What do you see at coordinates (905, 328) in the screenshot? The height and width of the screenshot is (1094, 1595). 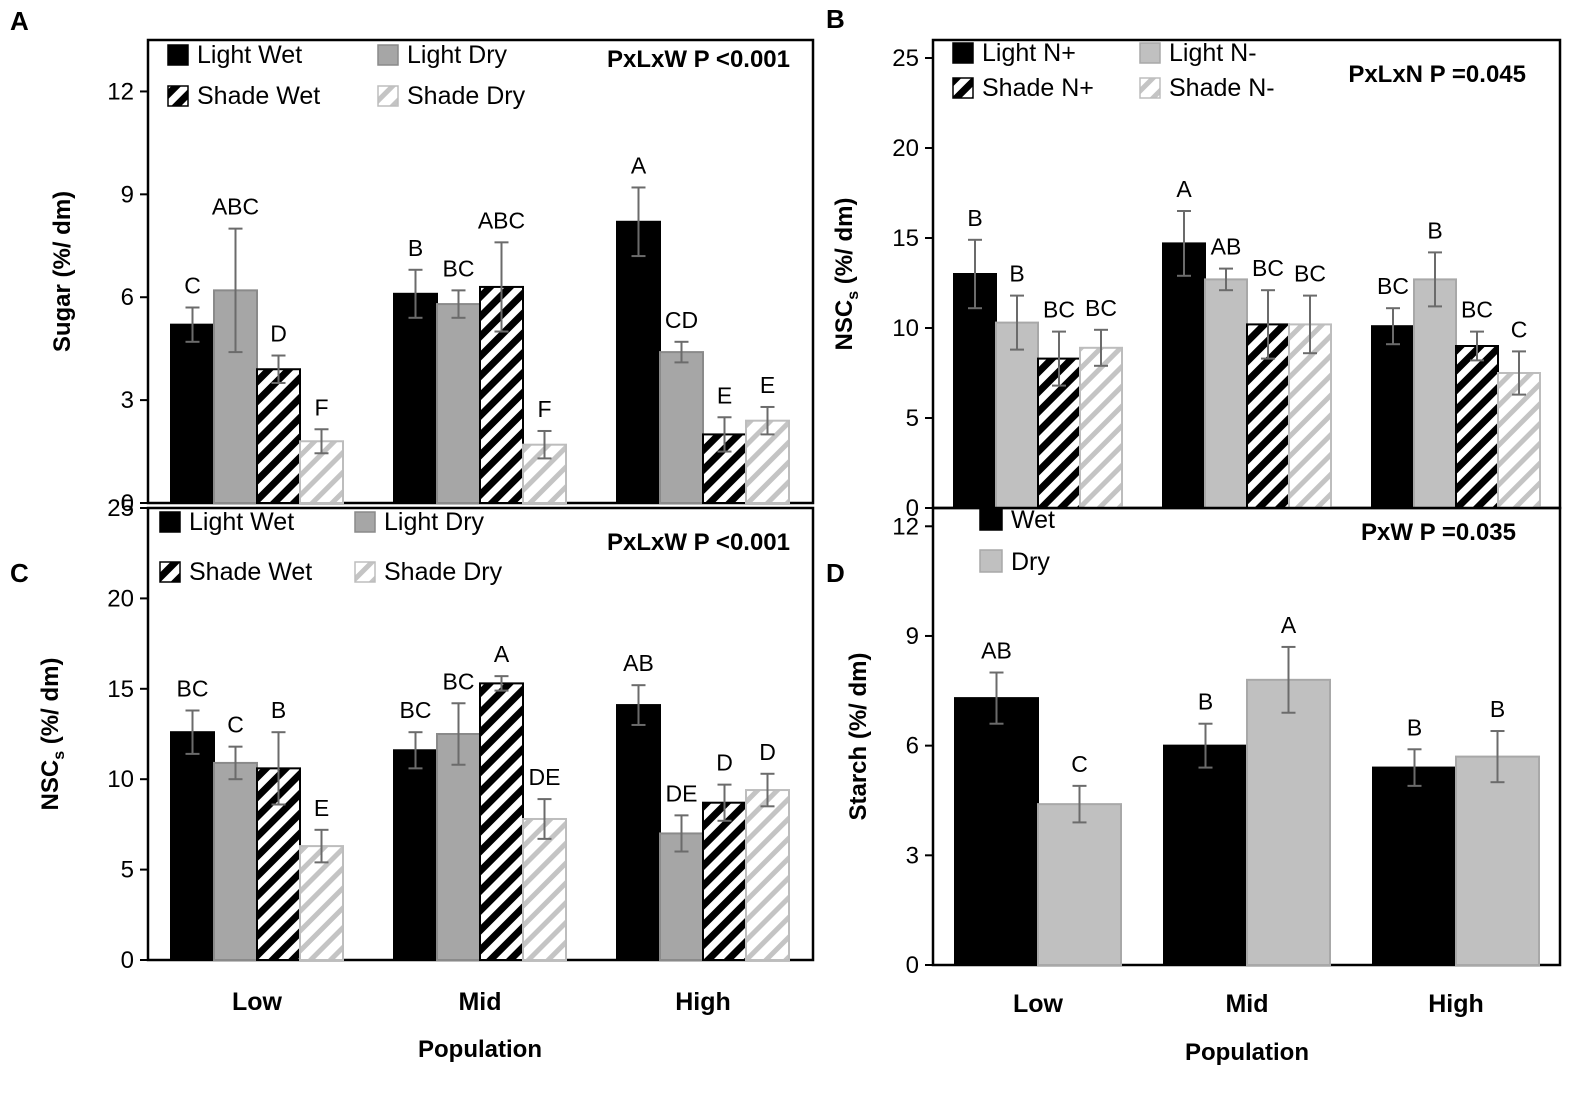 I see `y-tick-label: 10` at bounding box center [905, 328].